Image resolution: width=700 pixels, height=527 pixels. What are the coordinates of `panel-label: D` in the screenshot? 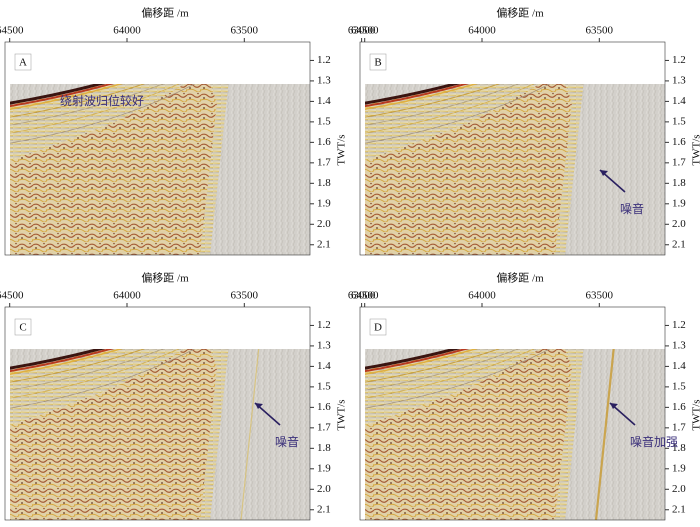 It's located at (378, 328).